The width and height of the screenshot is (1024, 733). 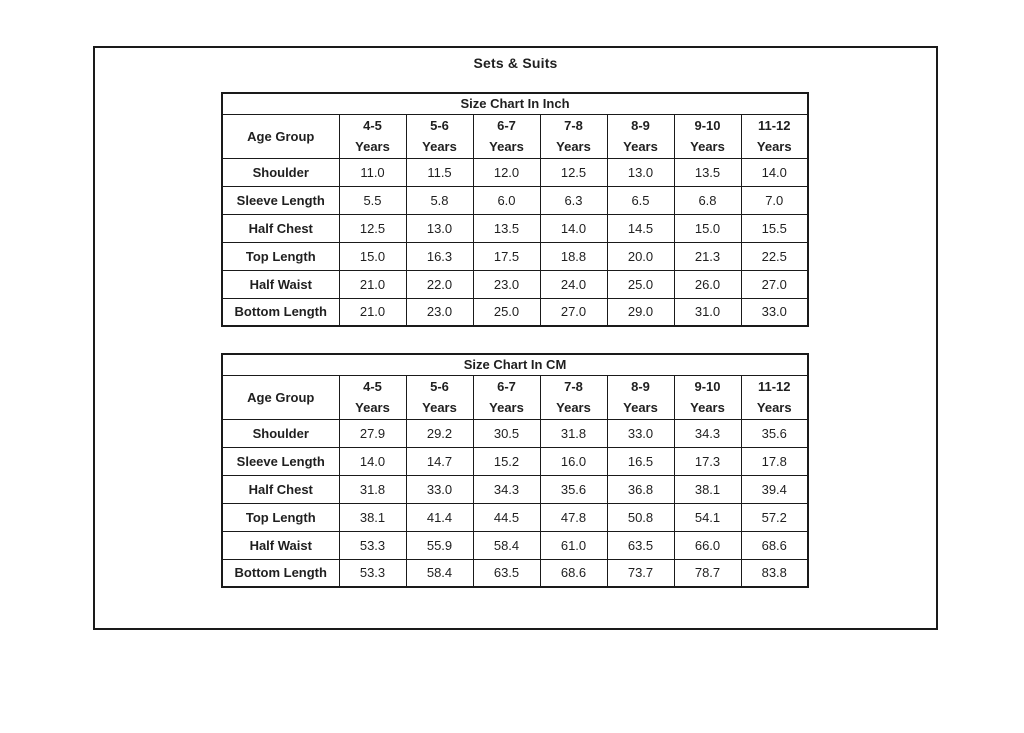 What do you see at coordinates (515, 172) in the screenshot?
I see `table-row: Shoulder 11.0 11.5 12.0 12.5 13.0 13.5 14.0` at bounding box center [515, 172].